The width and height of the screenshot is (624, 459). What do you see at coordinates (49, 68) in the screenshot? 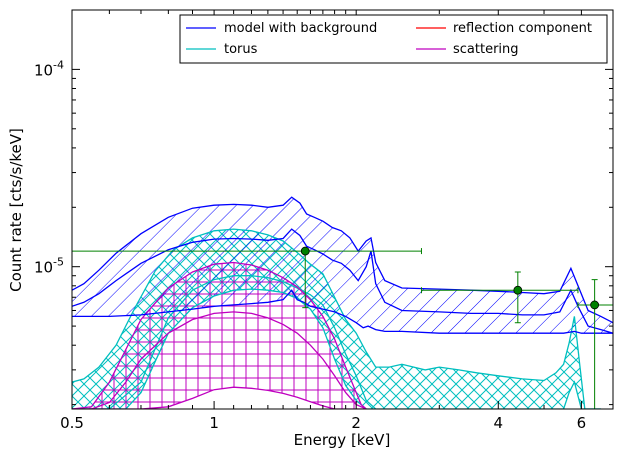
I see `y-tick-label: 10⁻⁴` at bounding box center [49, 68].